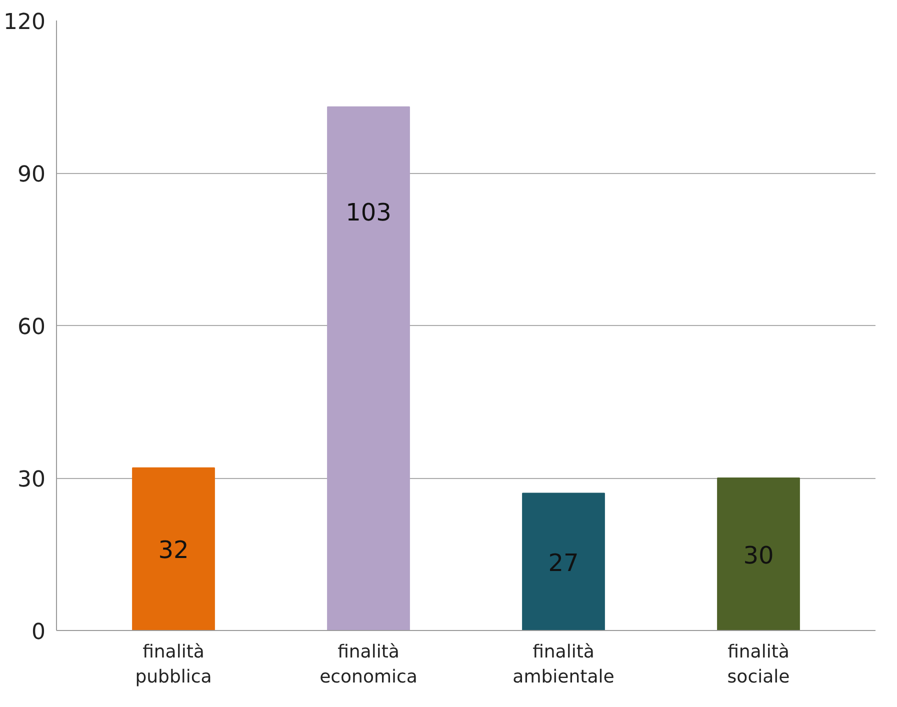 This screenshot has width=897, height=707. I want to click on y-tick-label: 60, so click(32, 327).